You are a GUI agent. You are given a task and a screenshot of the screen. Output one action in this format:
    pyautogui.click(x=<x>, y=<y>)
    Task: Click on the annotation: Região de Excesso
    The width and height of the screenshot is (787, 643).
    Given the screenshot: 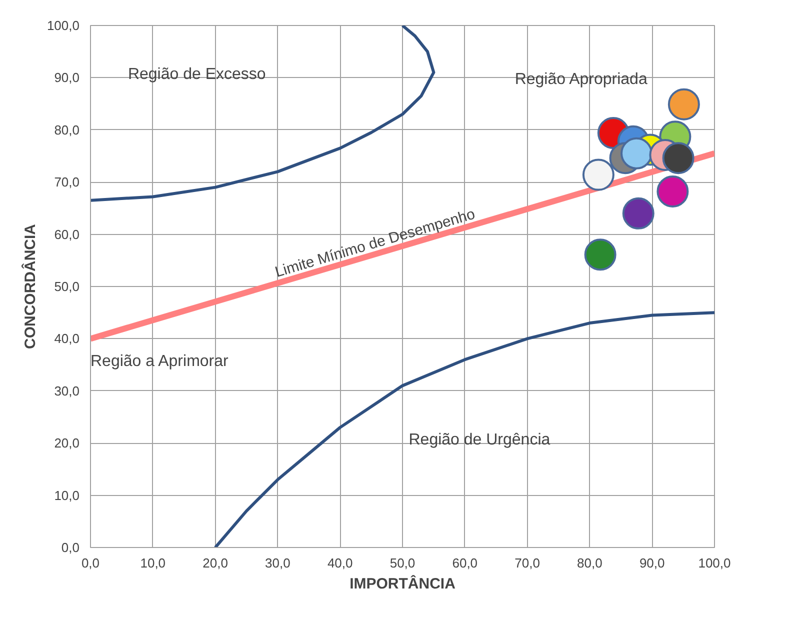 What is the action you would take?
    pyautogui.click(x=197, y=74)
    